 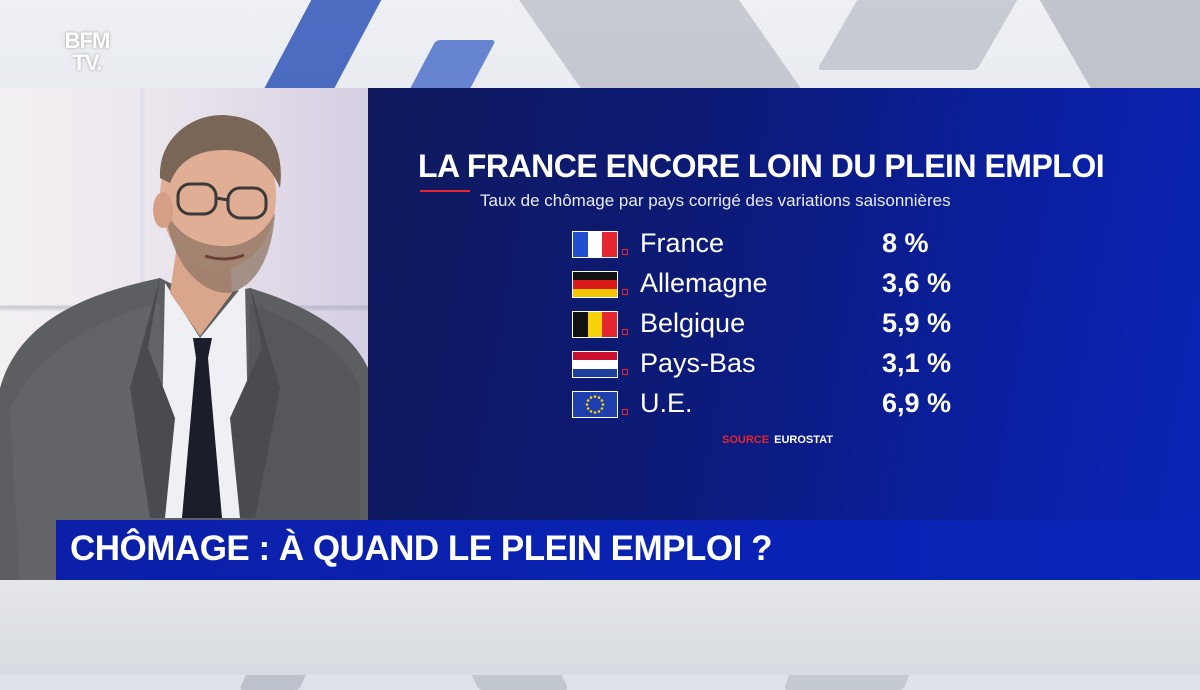 I want to click on country-row: Allemagne 3,6 %, so click(x=782, y=284).